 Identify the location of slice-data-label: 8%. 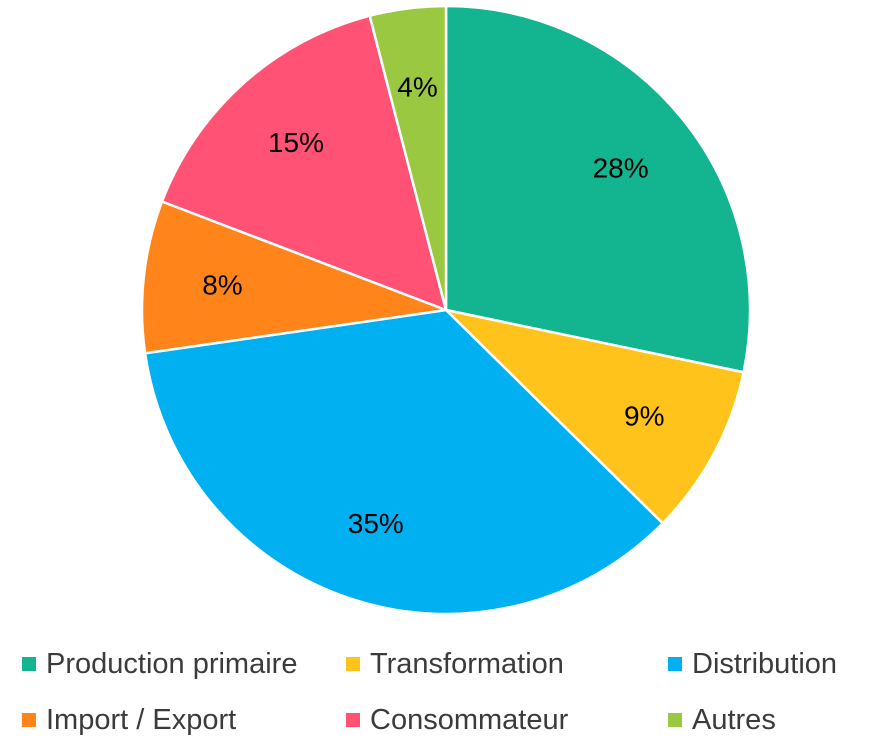
(222, 285).